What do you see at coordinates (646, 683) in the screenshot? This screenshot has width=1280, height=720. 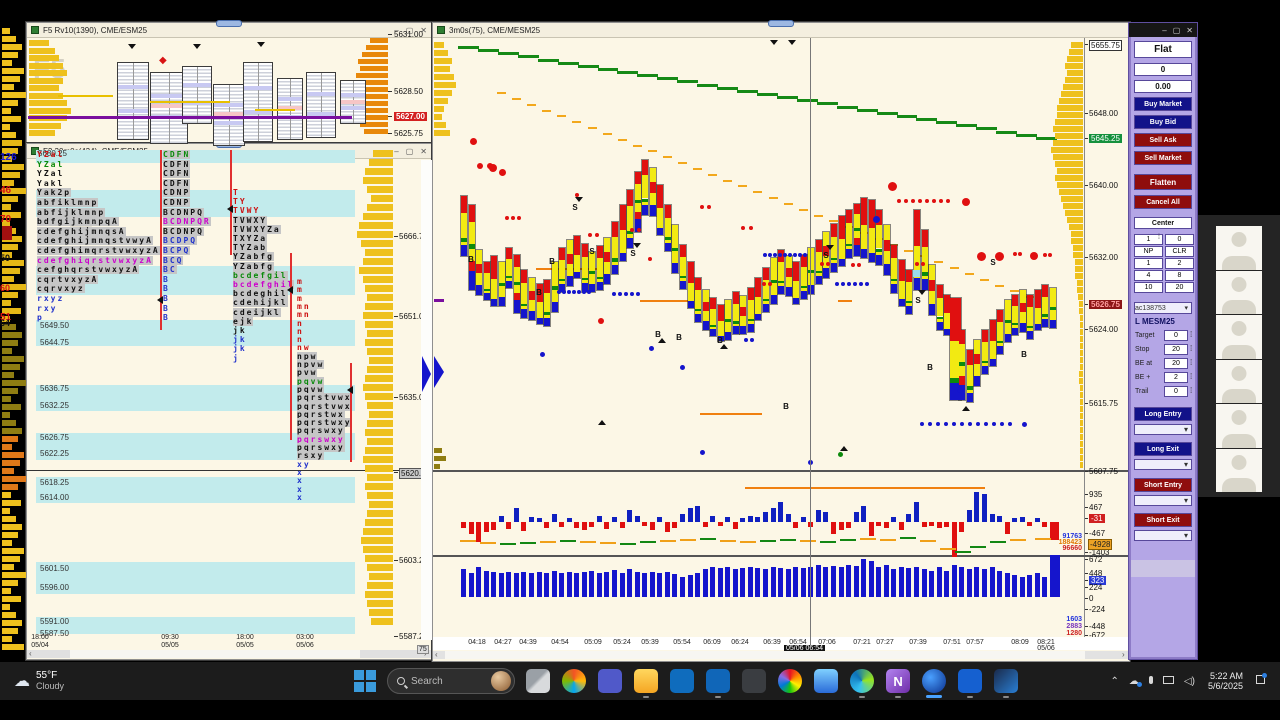 I see `file-explorer-icon` at bounding box center [646, 683].